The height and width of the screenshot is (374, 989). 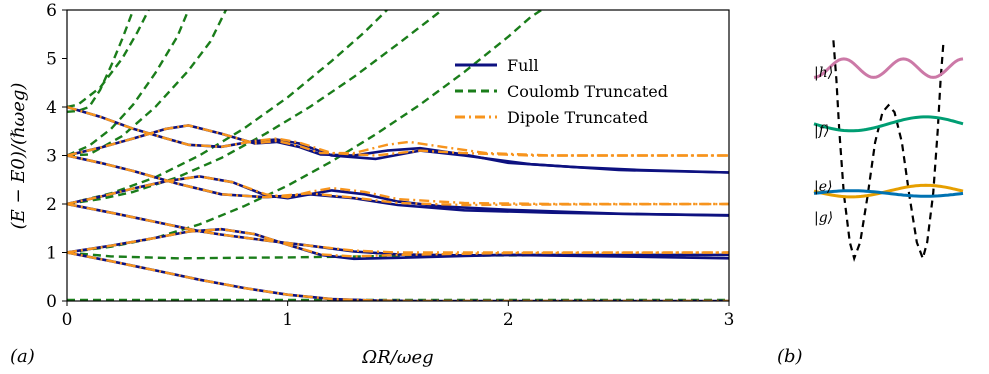 What do you see at coordinates (22, 356) in the screenshot?
I see `panel-label-a: (a)` at bounding box center [22, 356].